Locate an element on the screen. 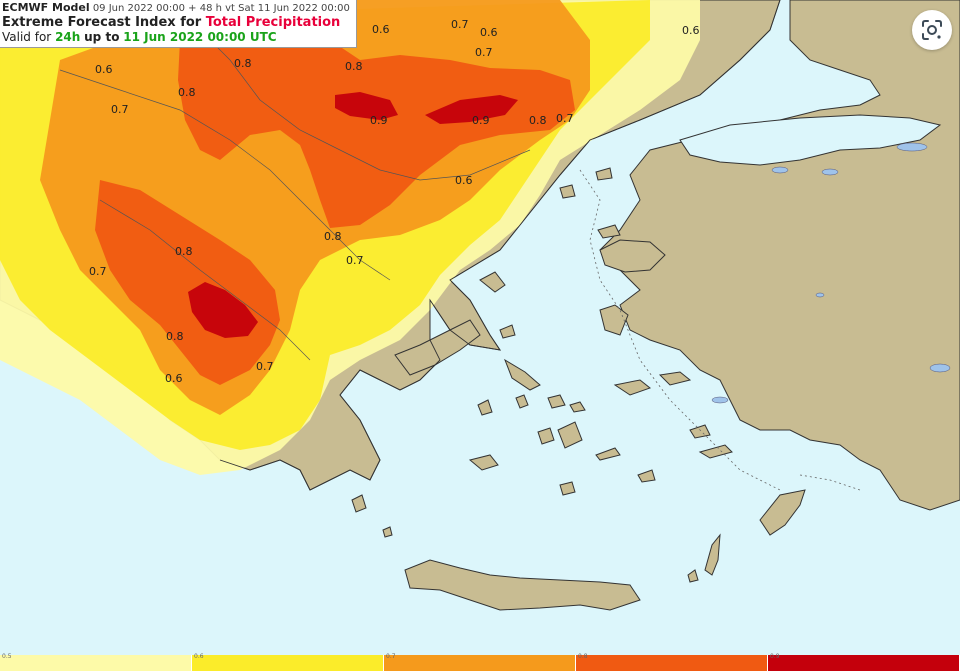  antikythera-island is located at coordinates (387, 532).